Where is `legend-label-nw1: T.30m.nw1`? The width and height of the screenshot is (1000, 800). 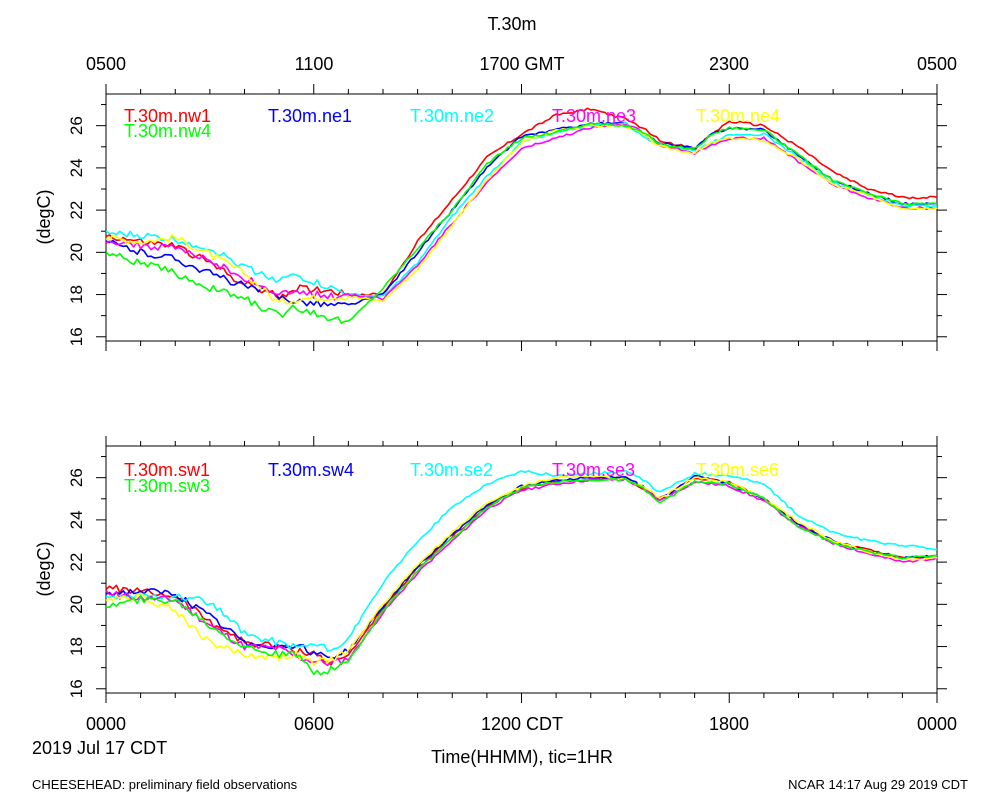 legend-label-nw1: T.30m.nw1 is located at coordinates (167, 116).